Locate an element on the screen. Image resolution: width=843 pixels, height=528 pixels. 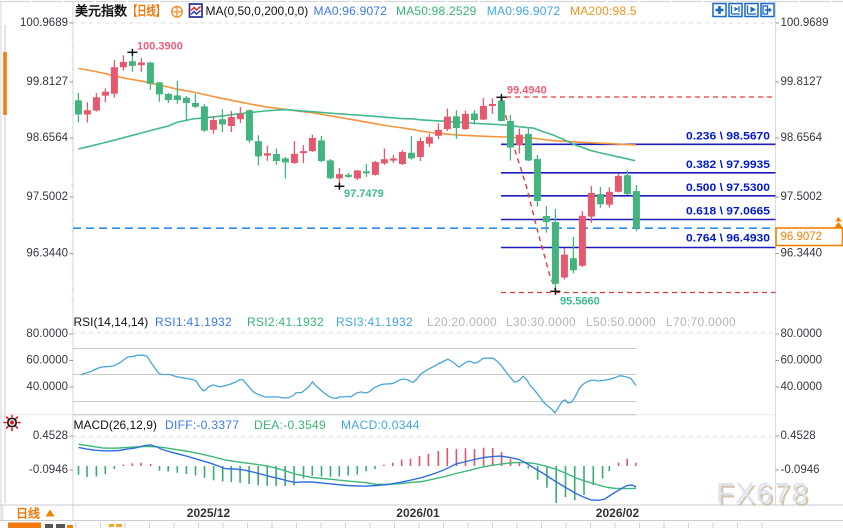
svg-text: RSI(14,14,14) is located at coordinates (111, 322).